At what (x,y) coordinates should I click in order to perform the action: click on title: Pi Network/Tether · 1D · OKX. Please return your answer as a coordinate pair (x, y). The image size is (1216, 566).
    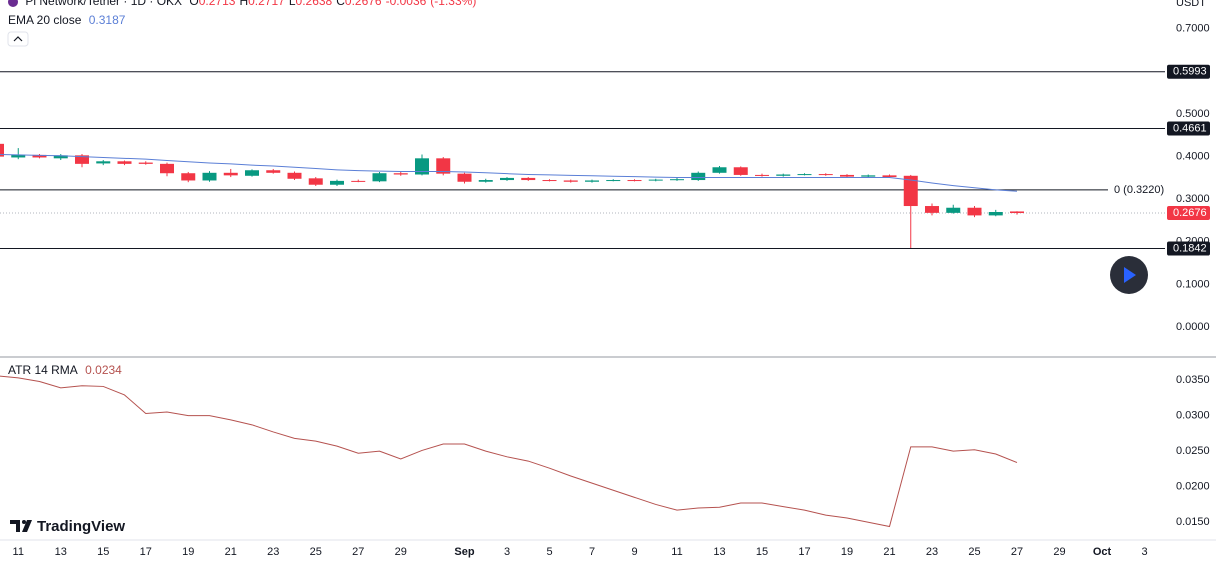
    Looking at the image, I should click on (104, 4).